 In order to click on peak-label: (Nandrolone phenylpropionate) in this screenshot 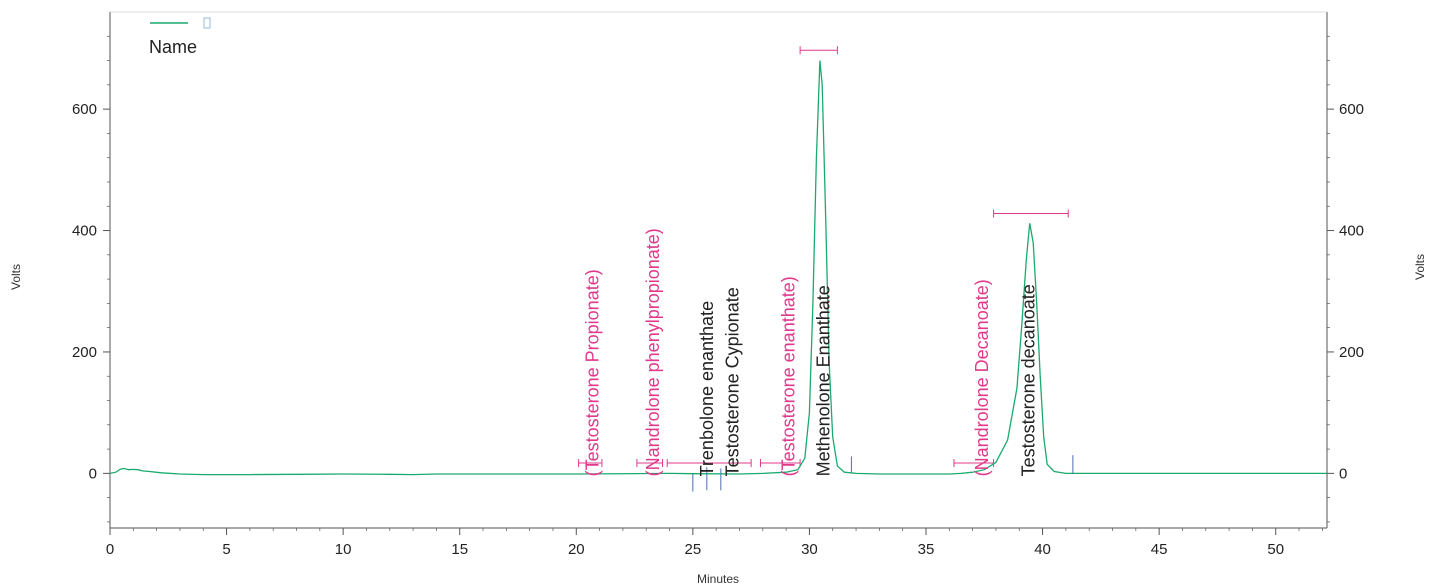, I will do `click(653, 352)`.